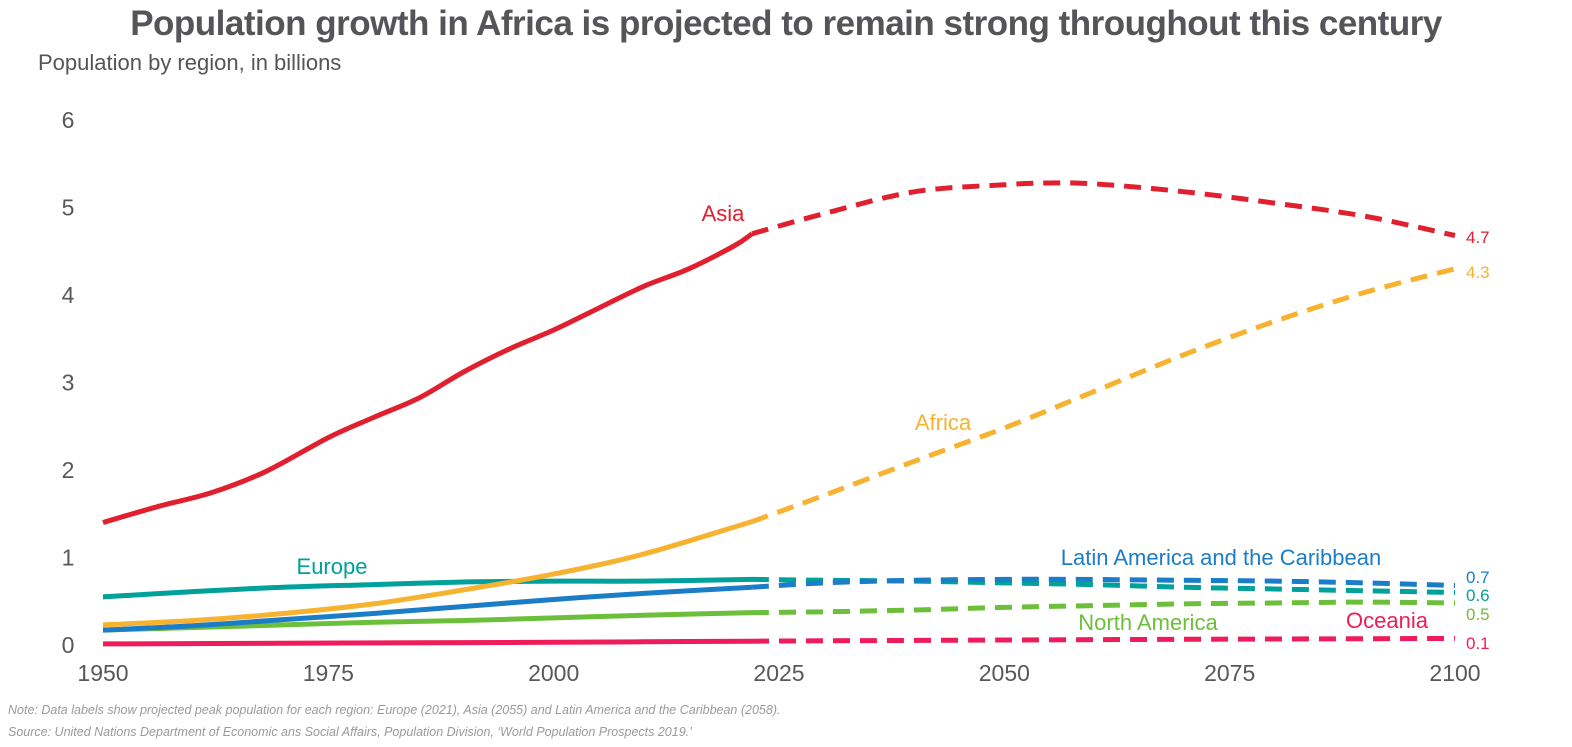  I want to click on end-label-africa: 4.3, so click(1478, 272).